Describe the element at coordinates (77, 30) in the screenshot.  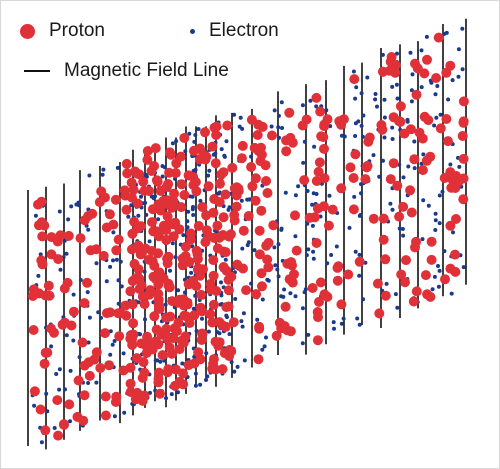
I see `legend-label-proton: Proton` at that location.